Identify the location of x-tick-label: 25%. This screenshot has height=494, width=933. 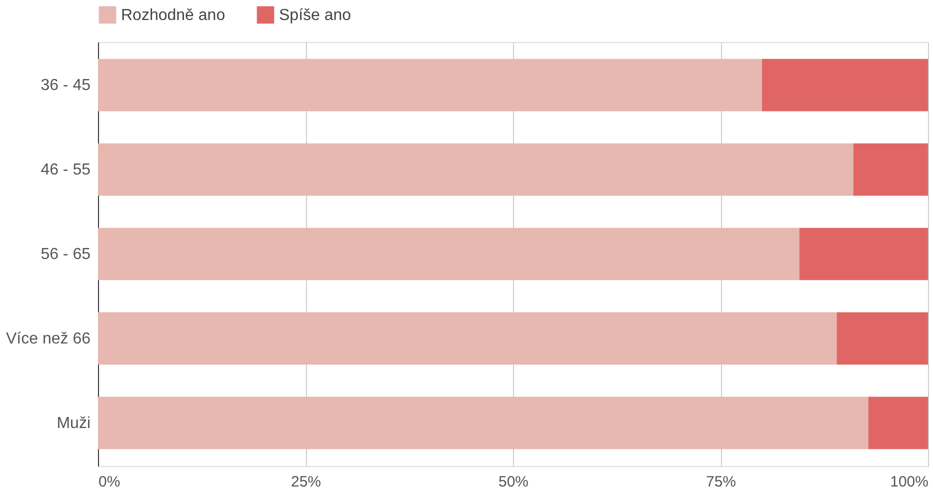
(306, 482).